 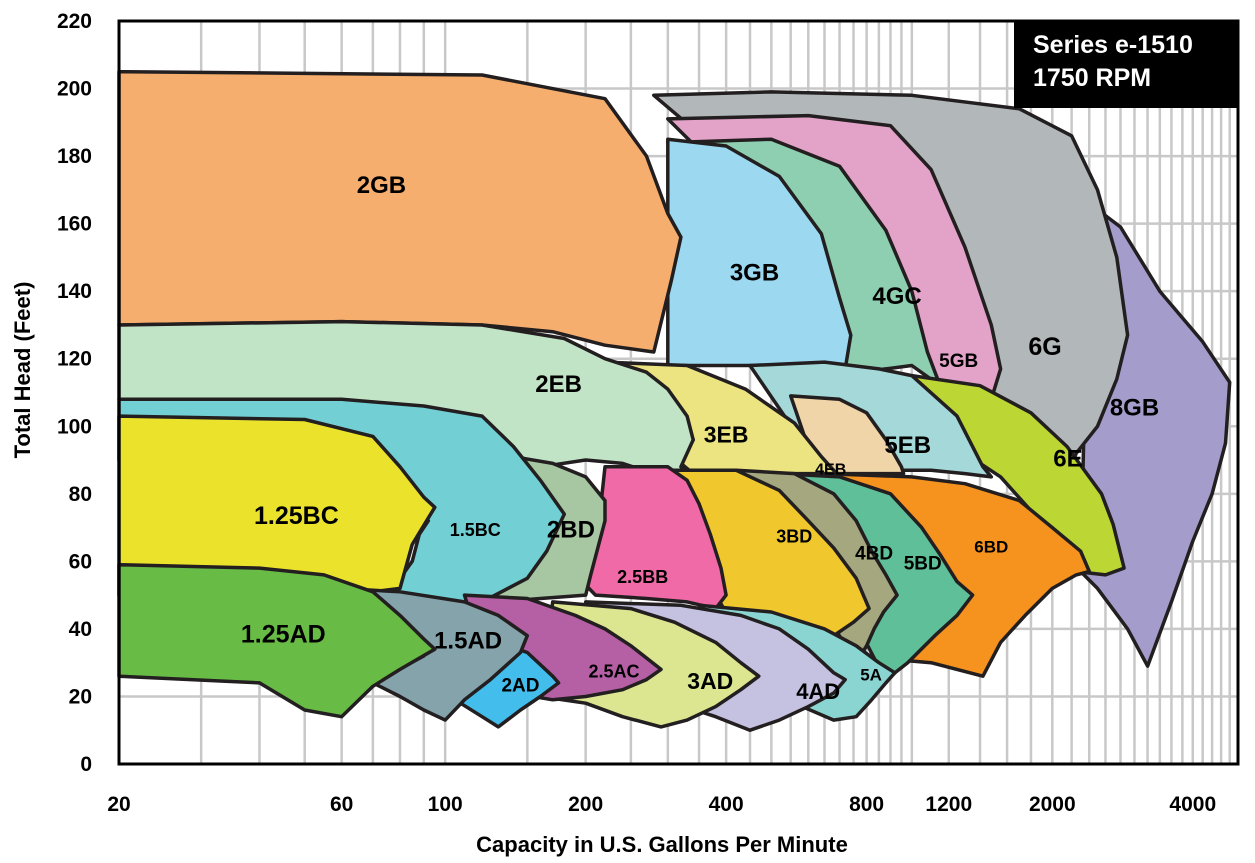 I want to click on region-1-25ad, so click(x=277, y=640).